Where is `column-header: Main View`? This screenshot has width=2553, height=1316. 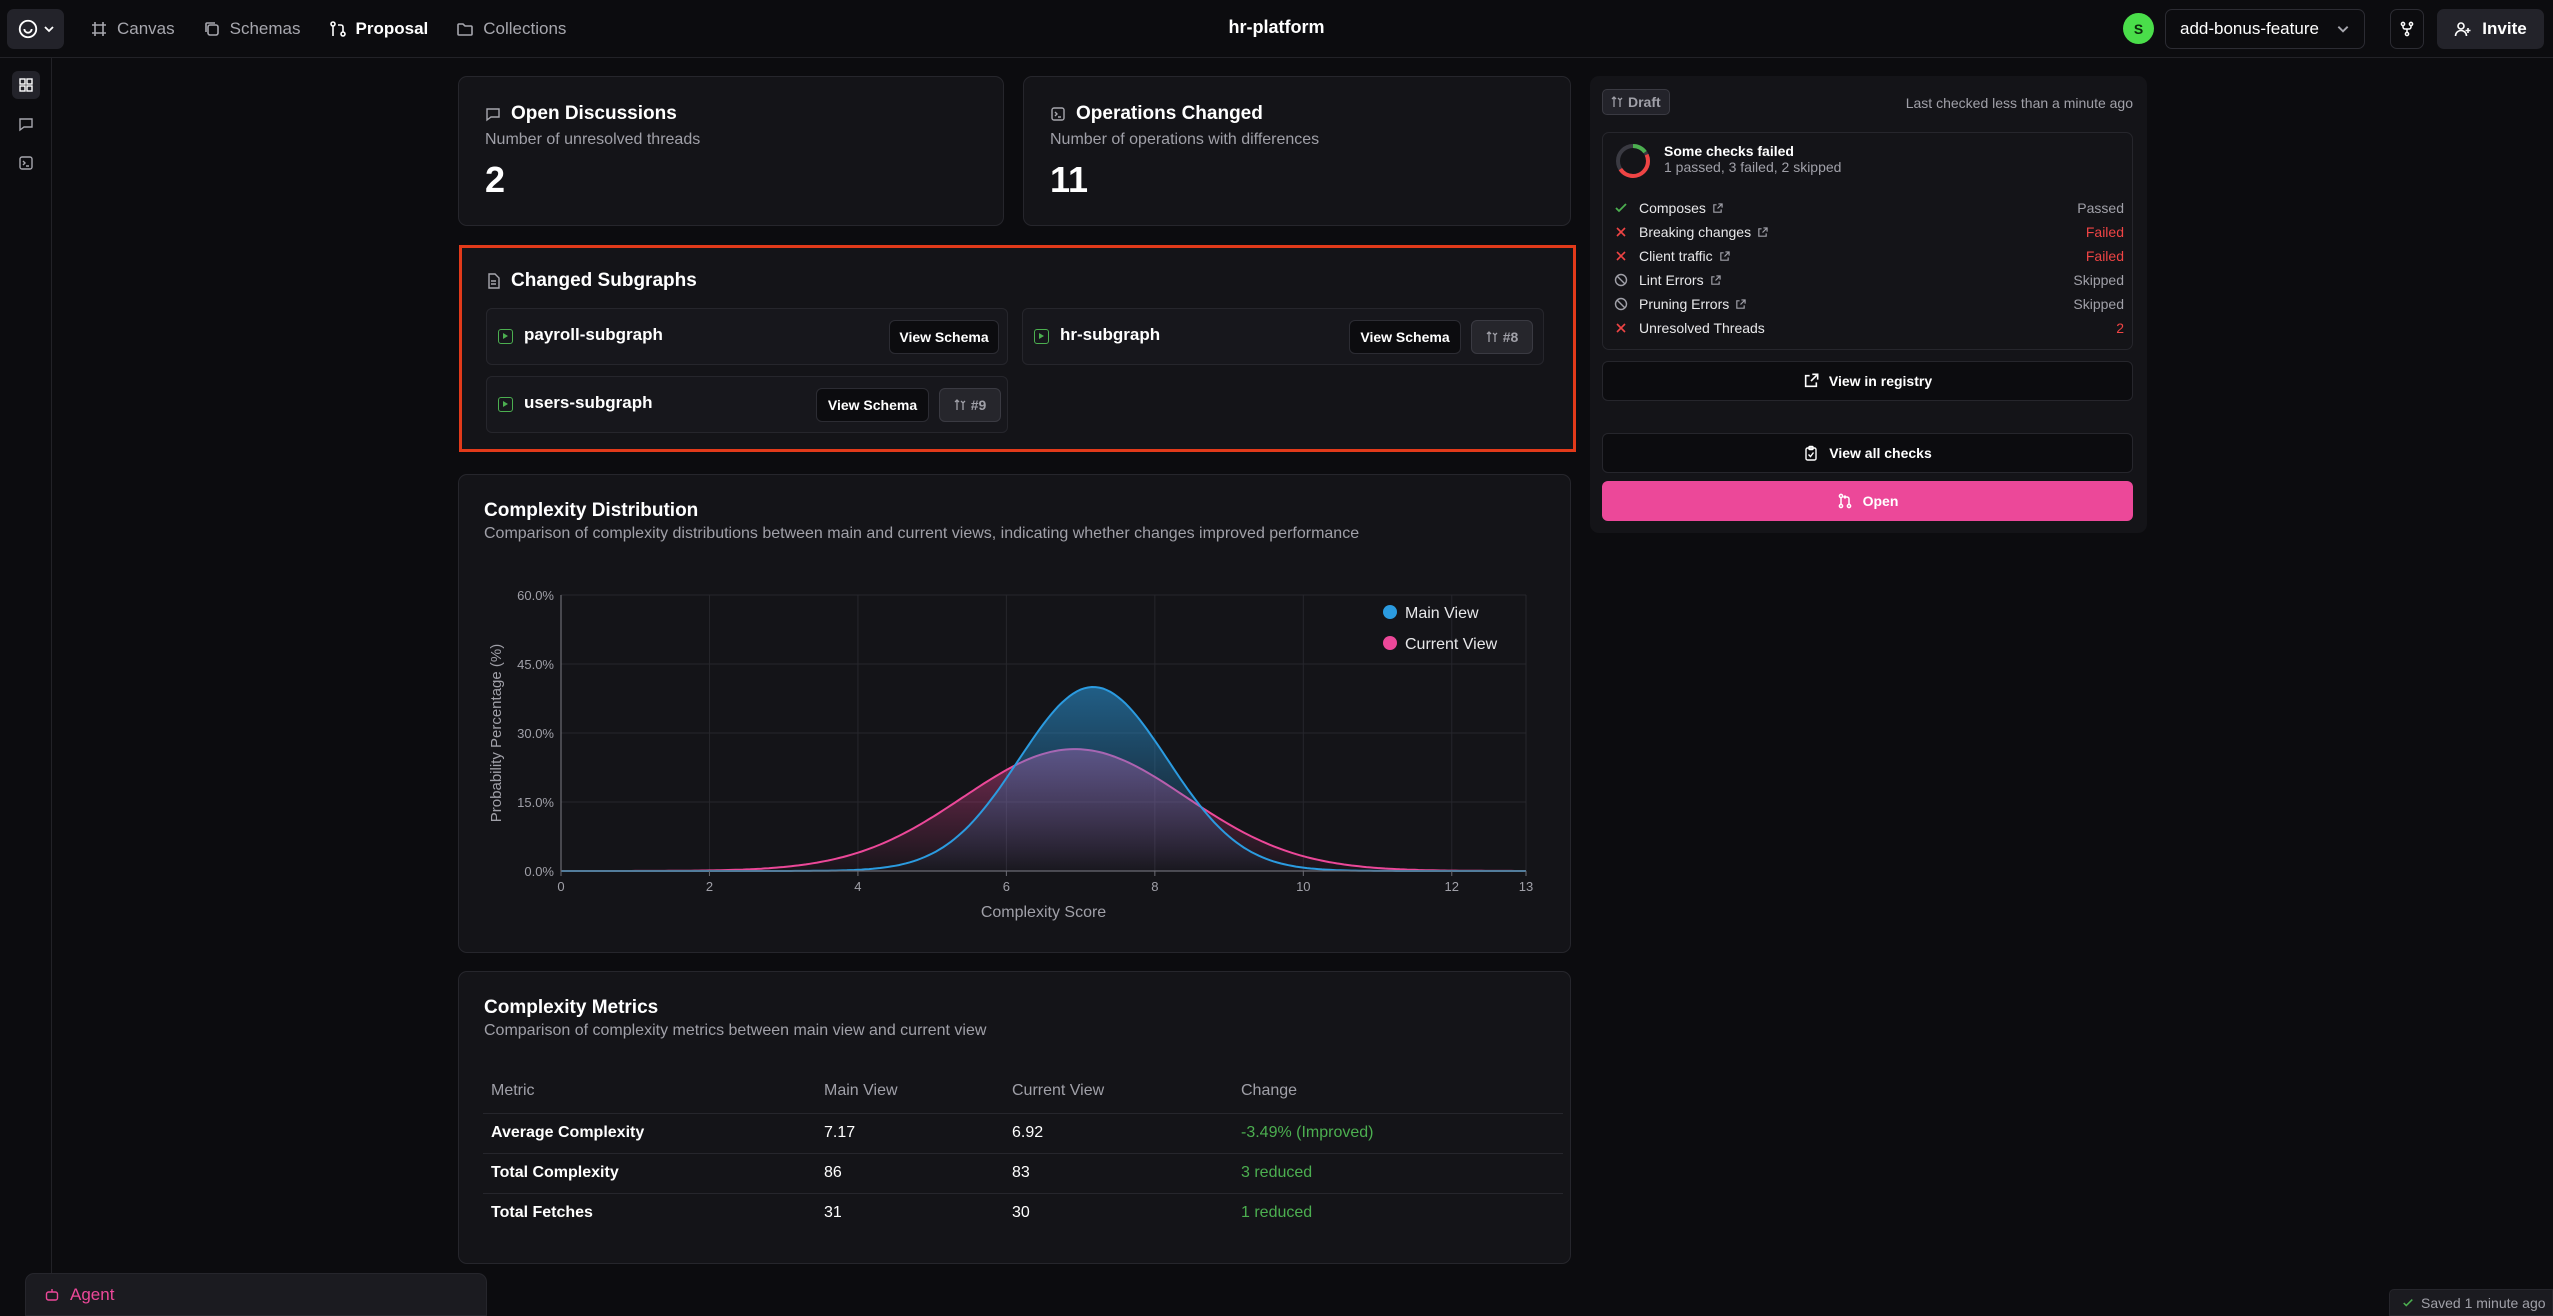 column-header: Main View is located at coordinates (910, 1091).